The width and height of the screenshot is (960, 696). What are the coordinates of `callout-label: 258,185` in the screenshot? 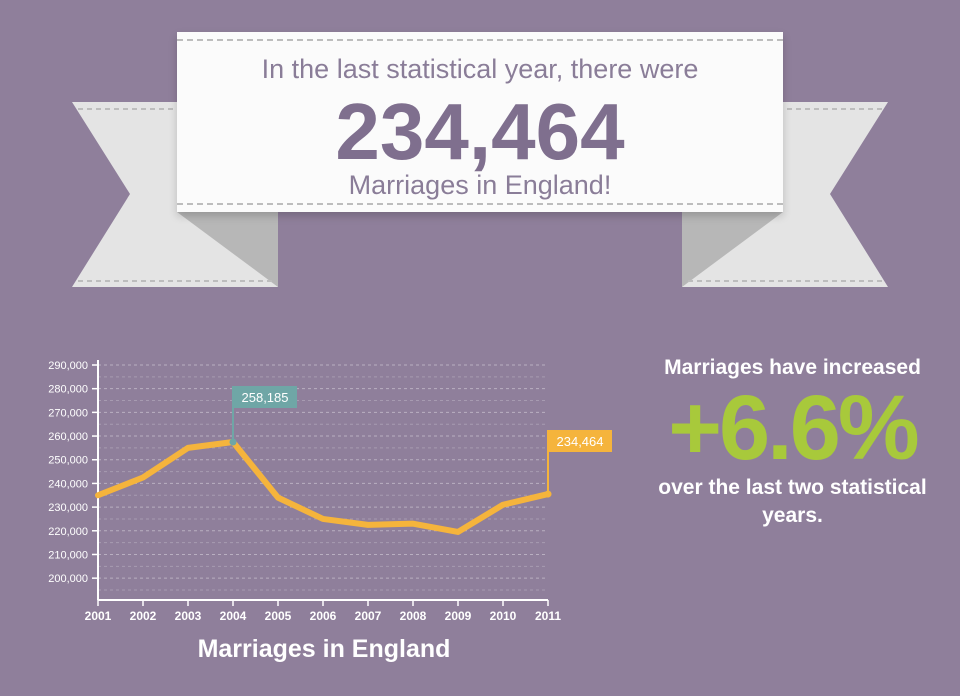 It's located at (265, 397).